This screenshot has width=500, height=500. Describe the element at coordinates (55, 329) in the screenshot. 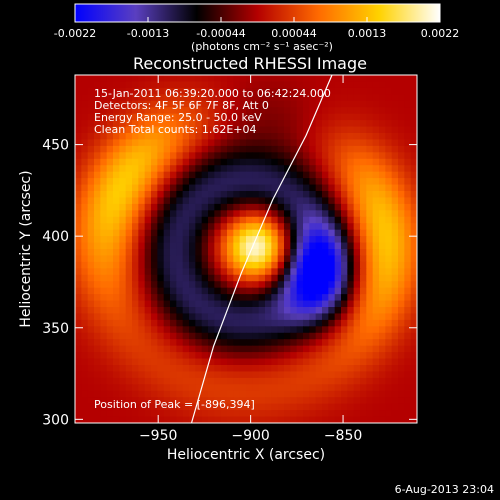

I see `y-tick-label: 350` at that location.